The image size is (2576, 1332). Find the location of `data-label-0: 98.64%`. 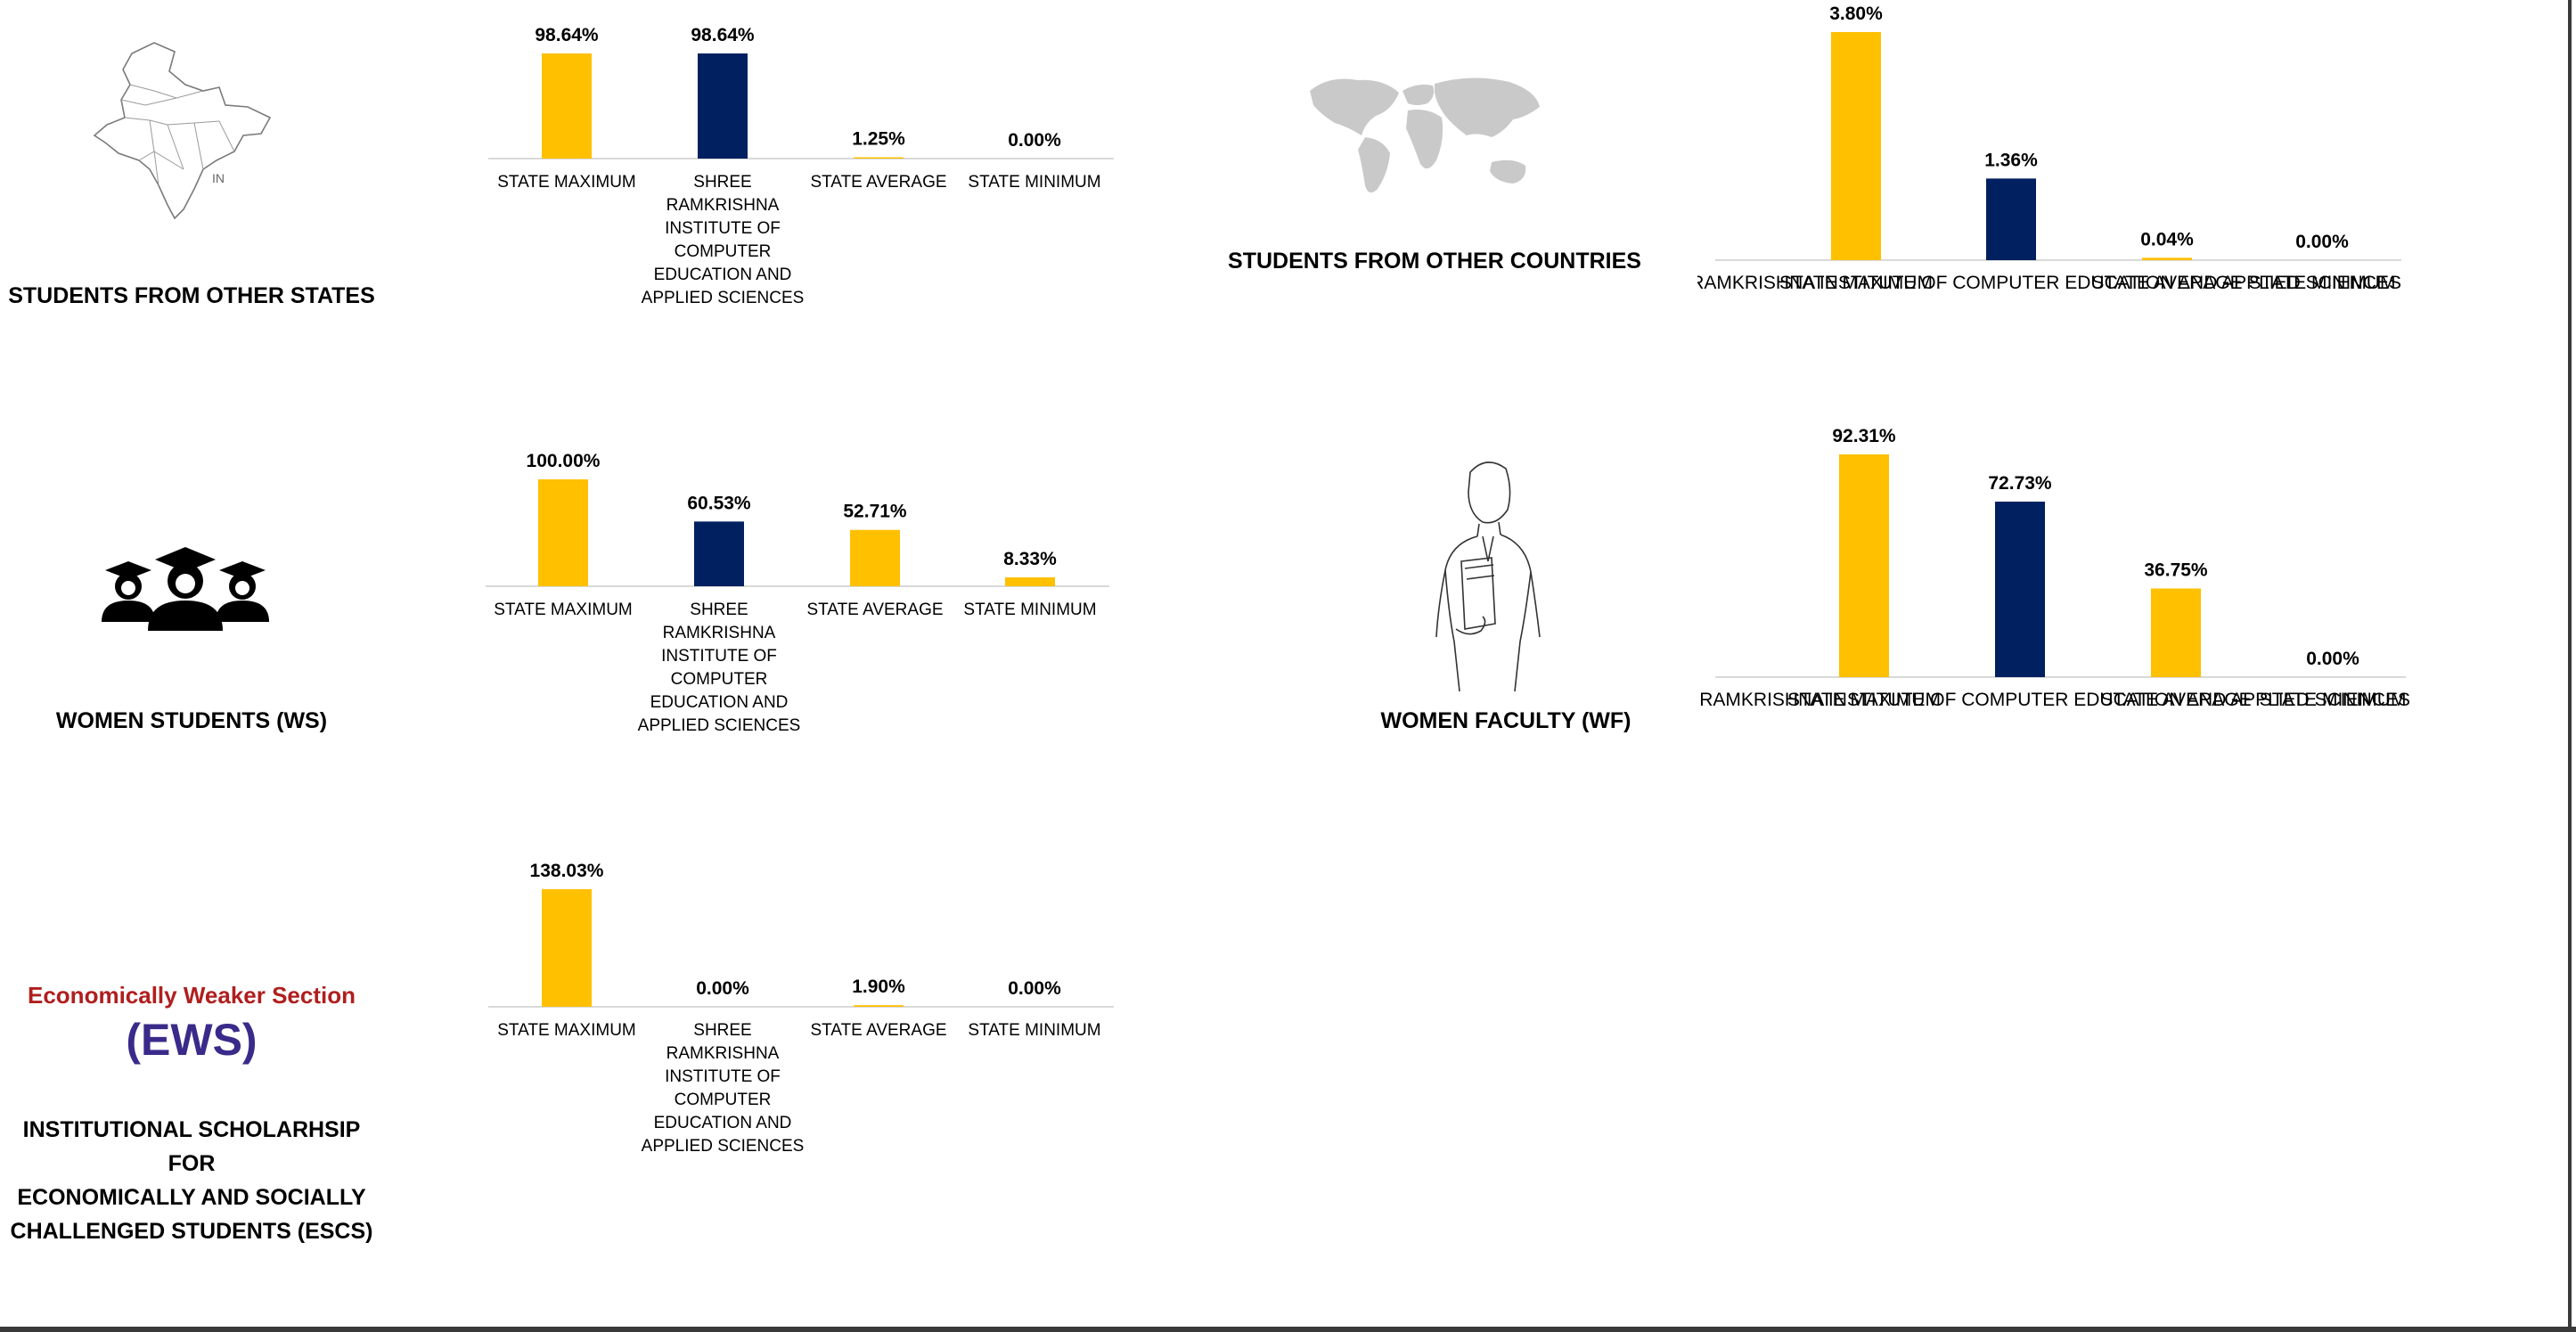

data-label-0: 98.64% is located at coordinates (567, 35).